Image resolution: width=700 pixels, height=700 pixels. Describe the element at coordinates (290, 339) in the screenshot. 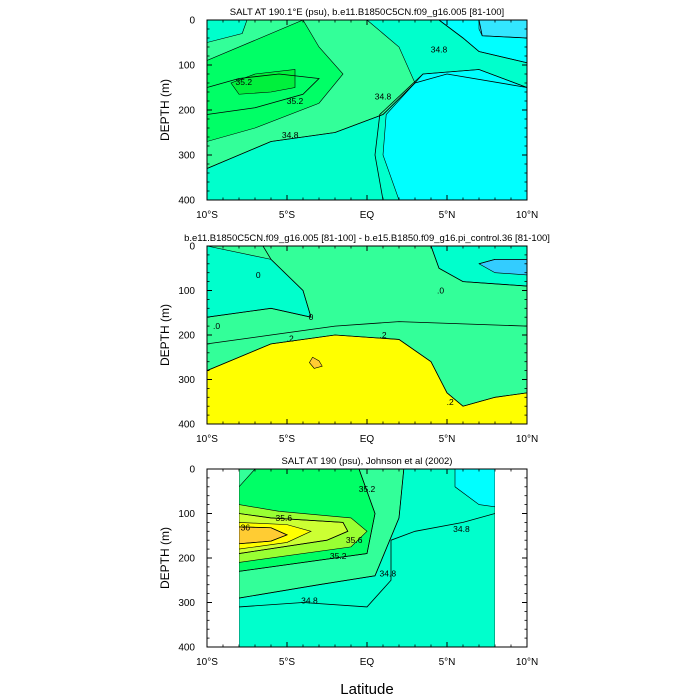

I see `contour-label-4: .2` at that location.